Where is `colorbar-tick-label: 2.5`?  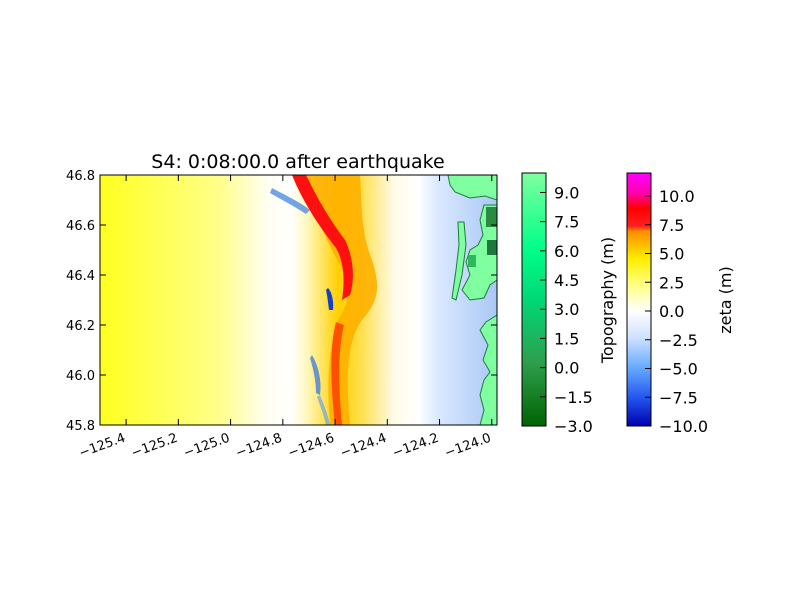 colorbar-tick-label: 2.5 is located at coordinates (671, 282).